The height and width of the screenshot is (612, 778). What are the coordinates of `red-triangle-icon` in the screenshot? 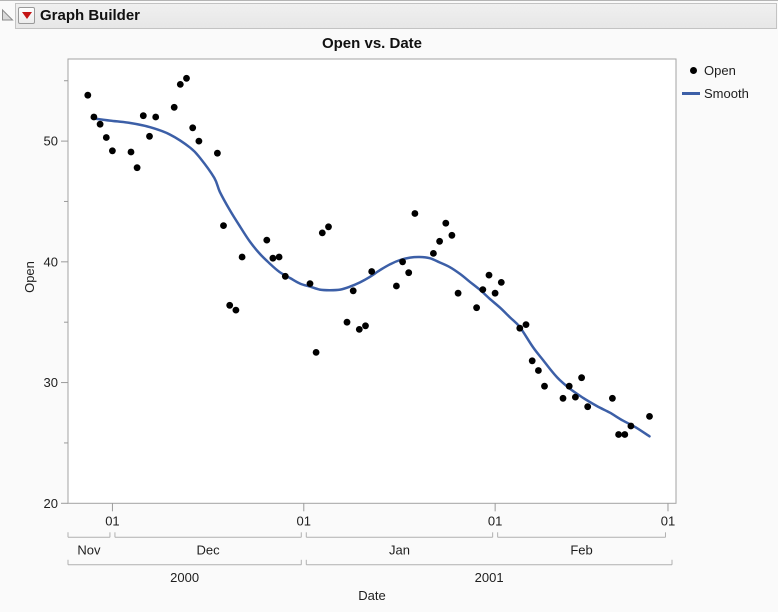 It's located at (26, 15).